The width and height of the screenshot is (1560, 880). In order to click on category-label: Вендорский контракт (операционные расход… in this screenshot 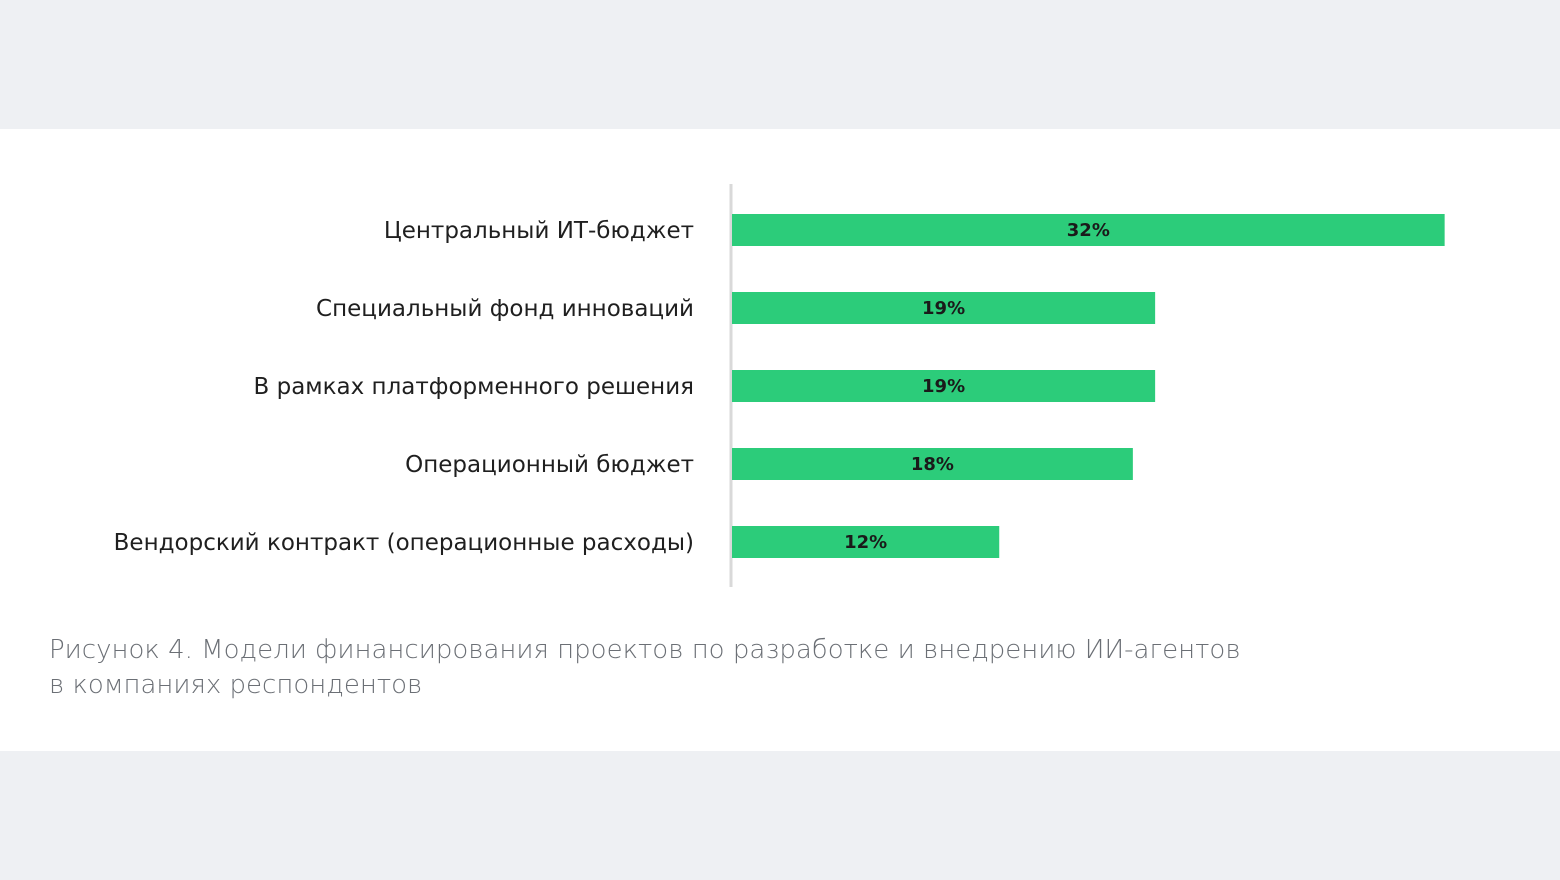, I will do `click(404, 543)`.